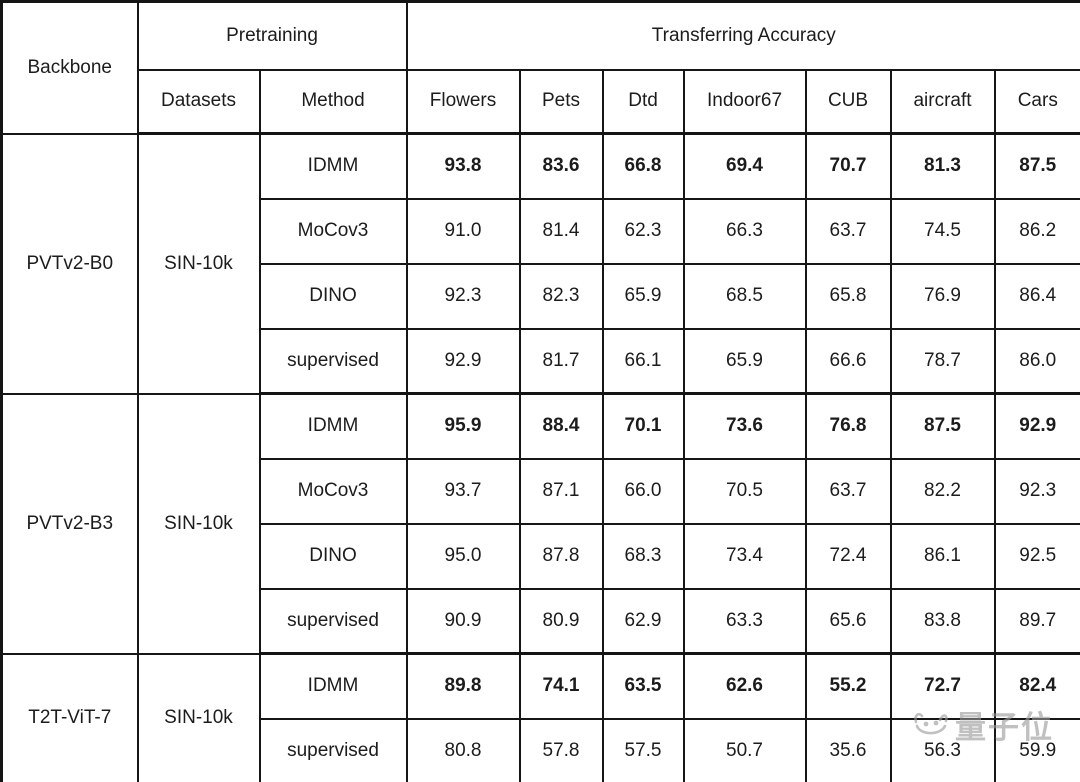 This screenshot has width=1080, height=782. Describe the element at coordinates (1036, 621) in the screenshot. I see `accuracy-value-cell: 89.7` at that location.